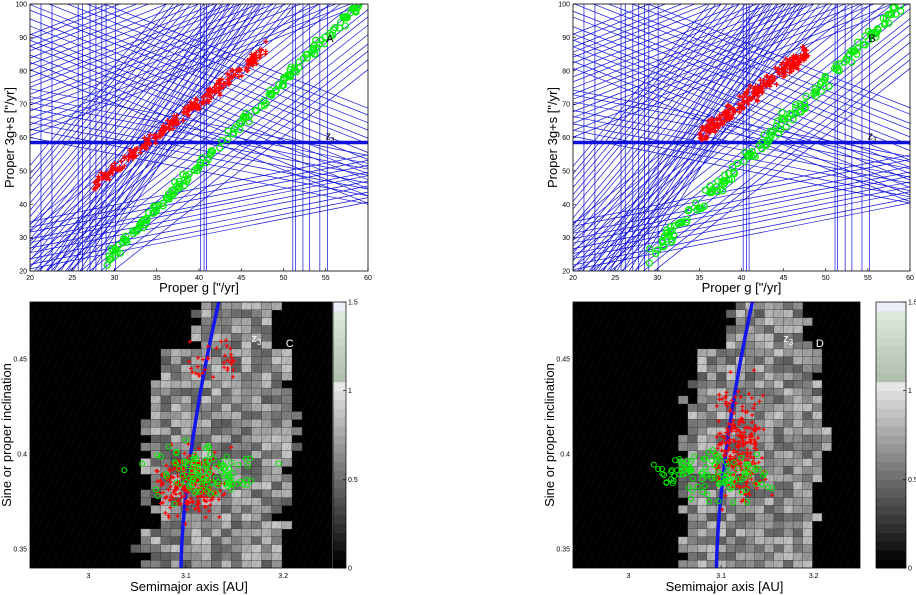  What do you see at coordinates (563, 360) in the screenshot?
I see `y-tick-label: 0.45` at bounding box center [563, 360].